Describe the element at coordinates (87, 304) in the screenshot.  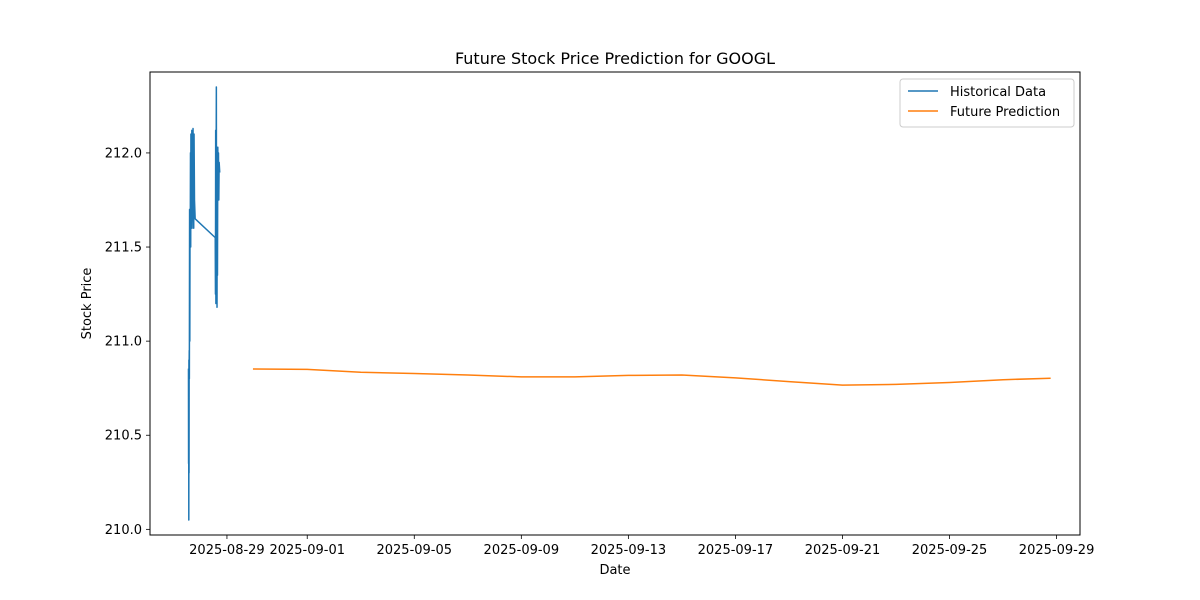
I see `y-axis-label: Stock Price` at that location.